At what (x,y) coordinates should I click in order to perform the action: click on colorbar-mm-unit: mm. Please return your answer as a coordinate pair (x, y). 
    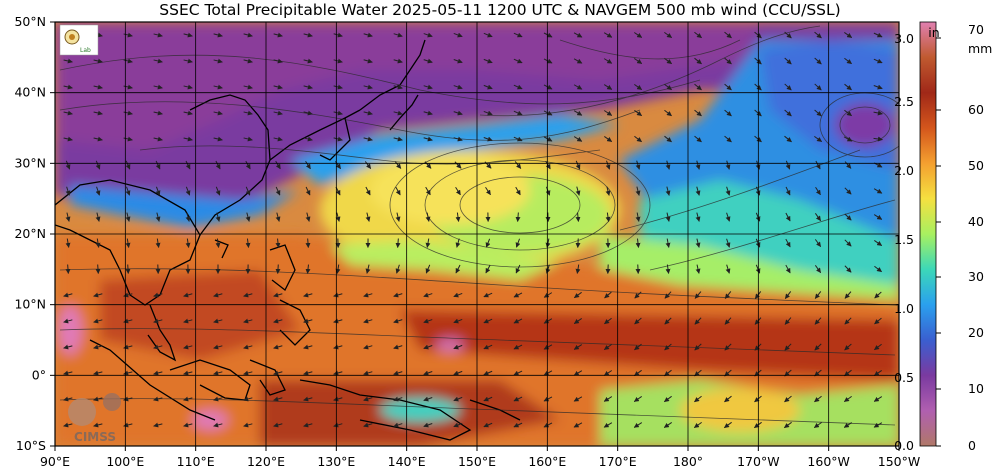
    Looking at the image, I should click on (980, 48).